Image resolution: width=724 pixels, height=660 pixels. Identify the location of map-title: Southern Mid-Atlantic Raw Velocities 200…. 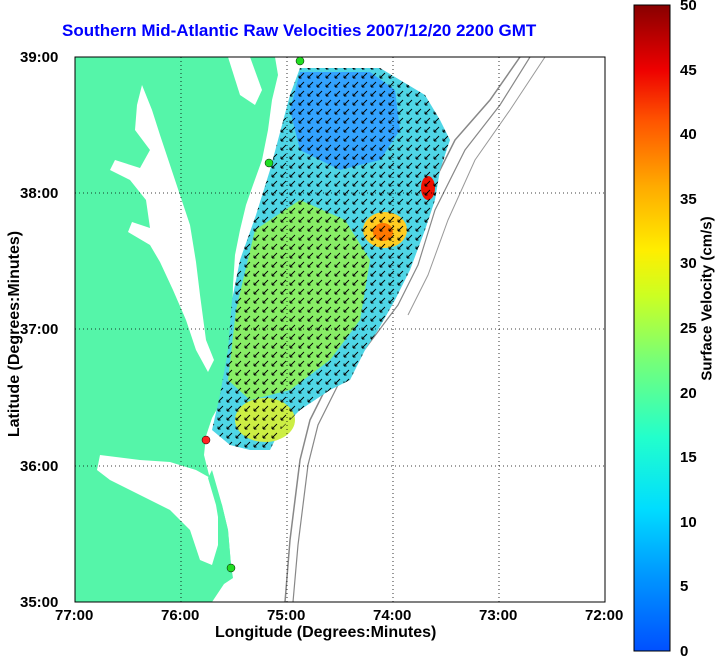
(299, 30).